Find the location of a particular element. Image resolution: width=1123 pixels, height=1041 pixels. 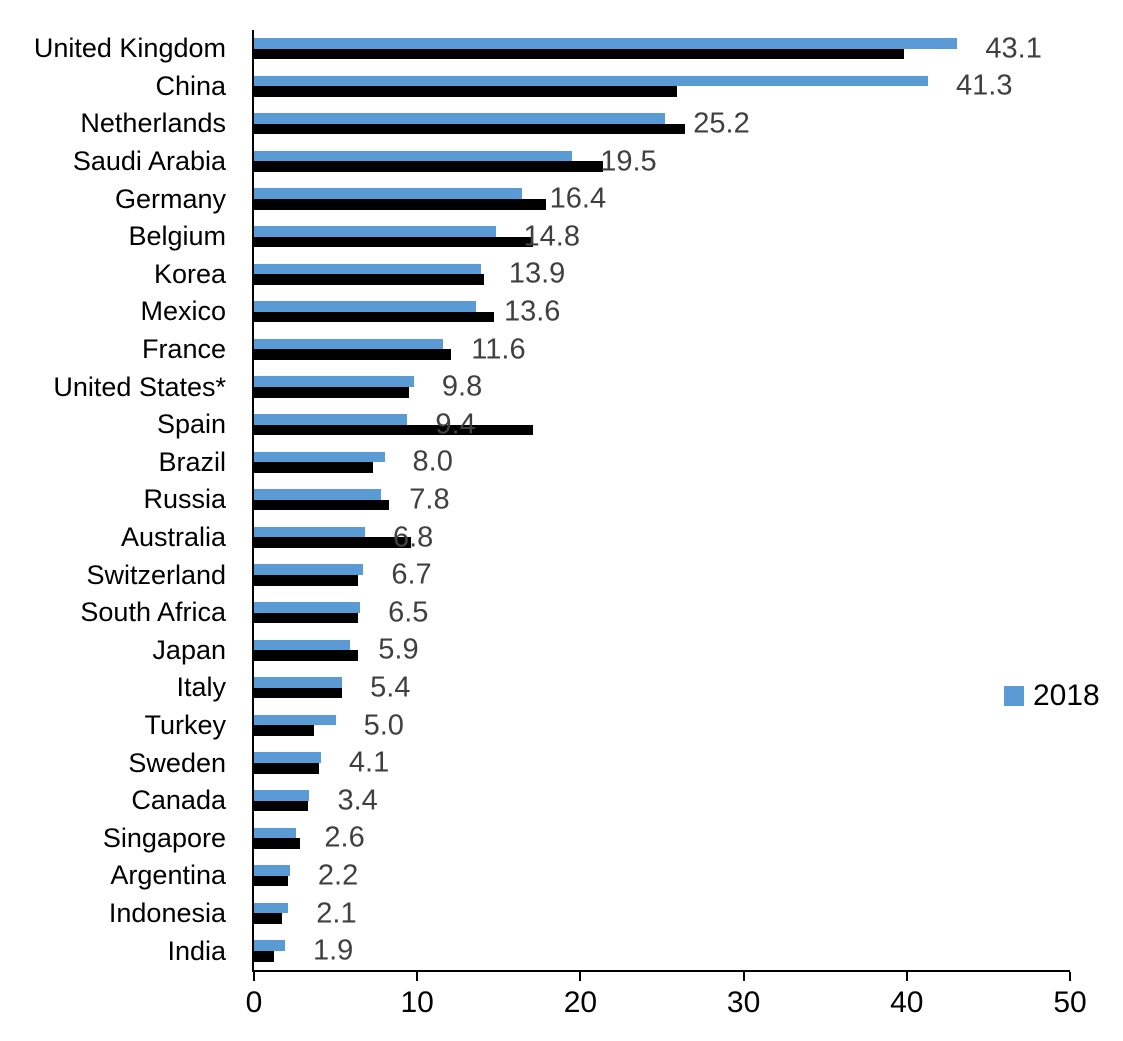

value-label-india: 1.9 is located at coordinates (333, 950).